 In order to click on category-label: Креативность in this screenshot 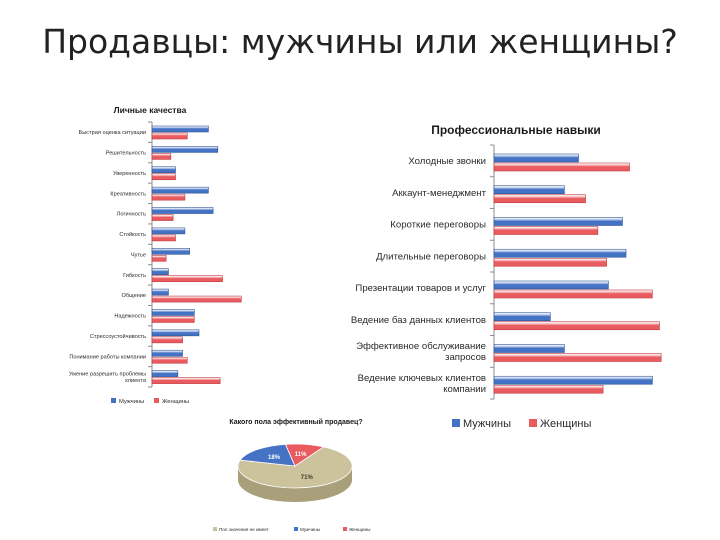, I will do `click(128, 194)`.